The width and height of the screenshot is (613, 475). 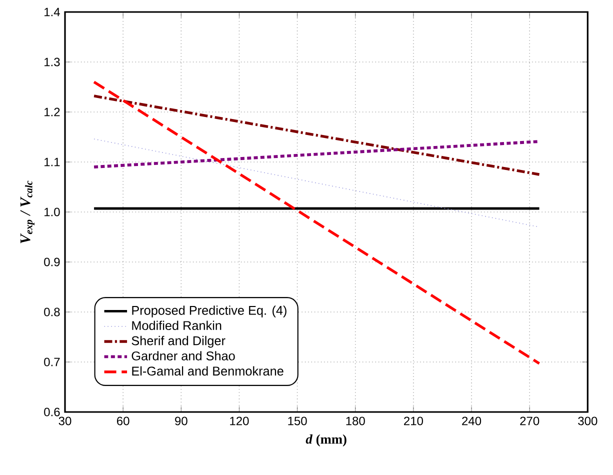 I want to click on x-tick-label: 180, so click(x=355, y=421).